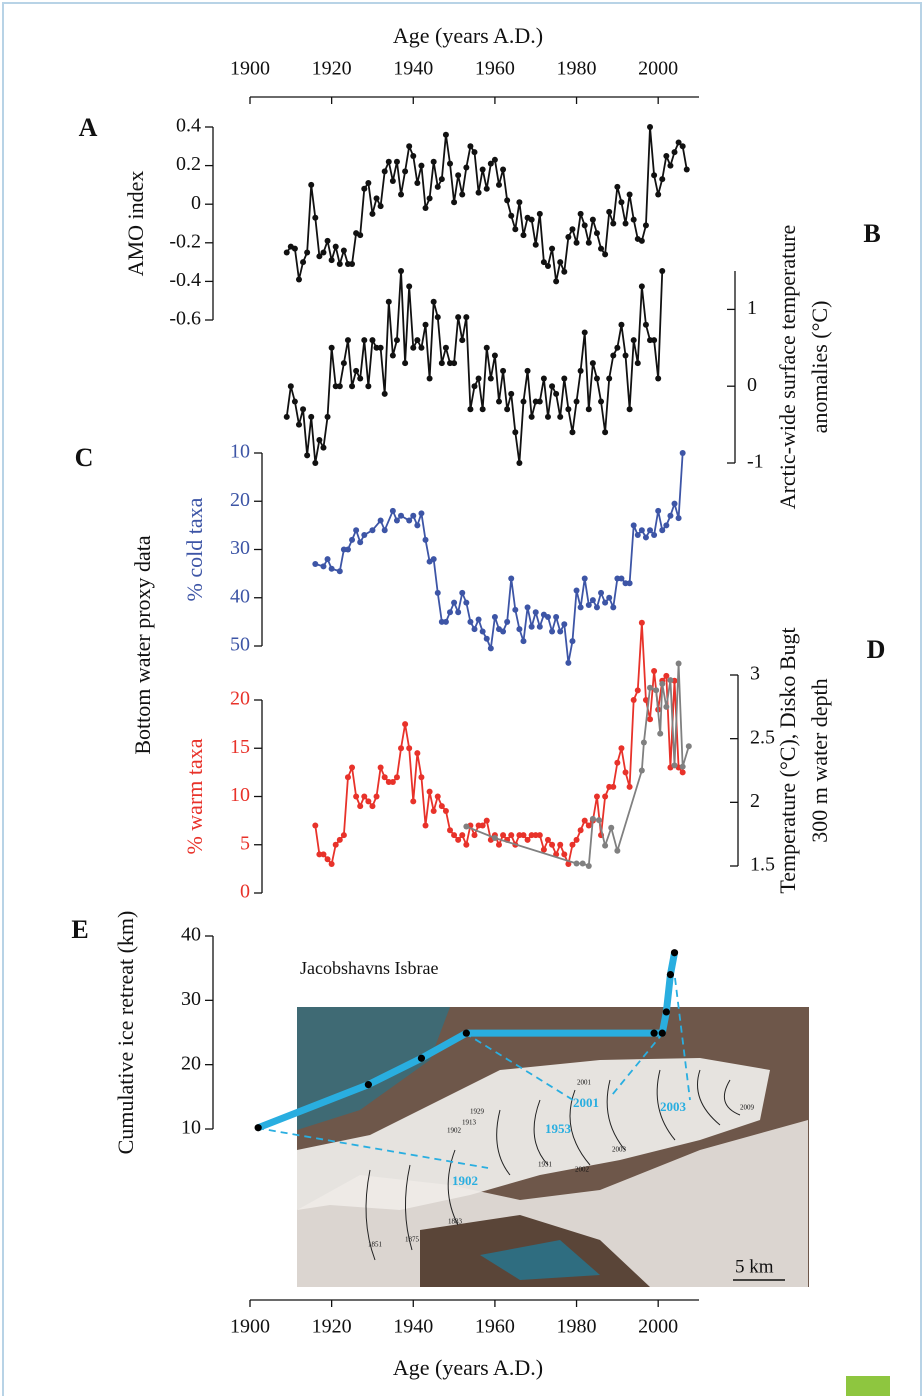 The height and width of the screenshot is (1396, 924). I want to click on panel-letter: C, so click(84, 457).